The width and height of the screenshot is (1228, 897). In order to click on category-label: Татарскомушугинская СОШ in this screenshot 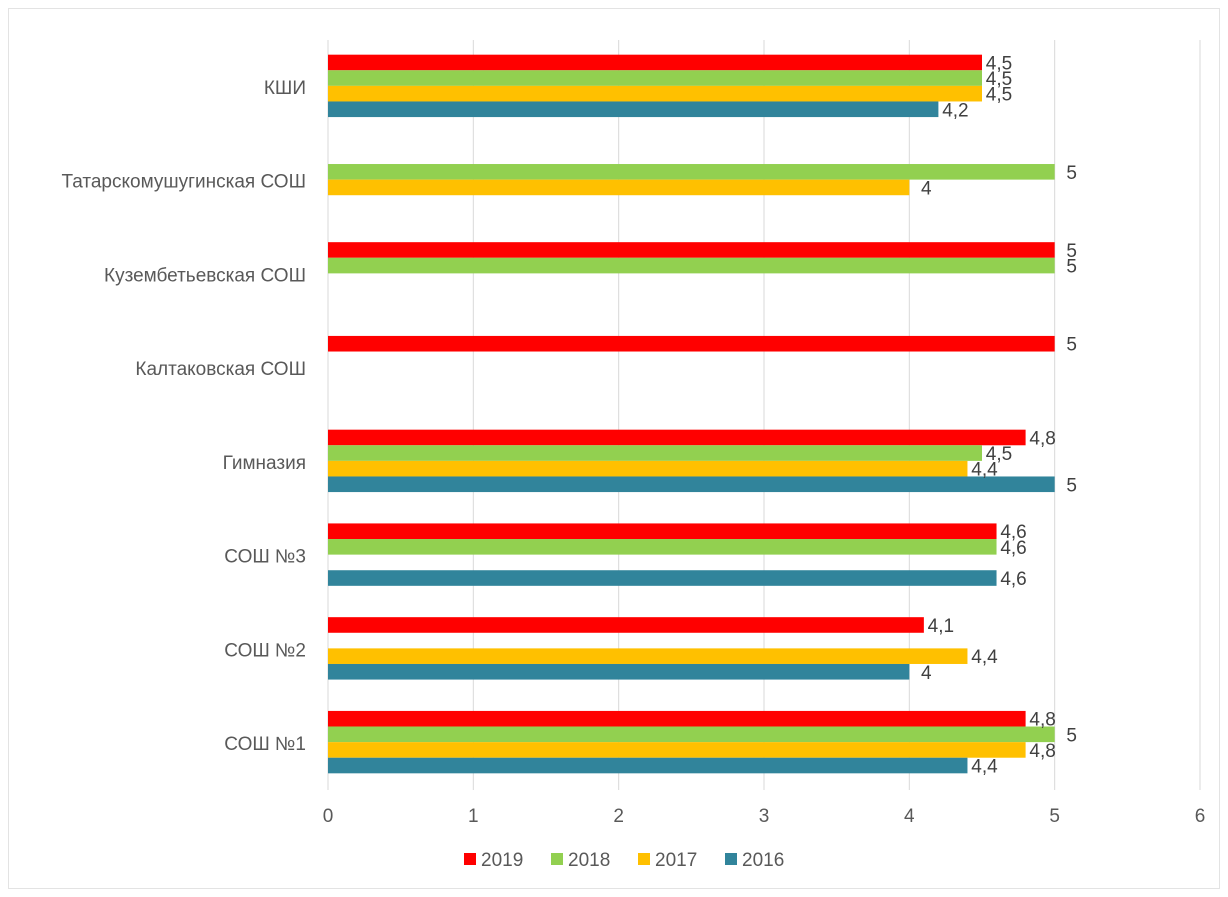, I will do `click(183, 182)`.